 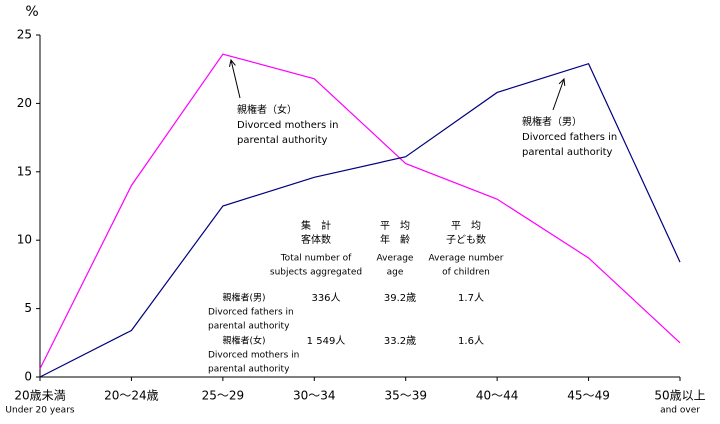 What do you see at coordinates (395, 273) in the screenshot?
I see `table-header-en: age` at bounding box center [395, 273].